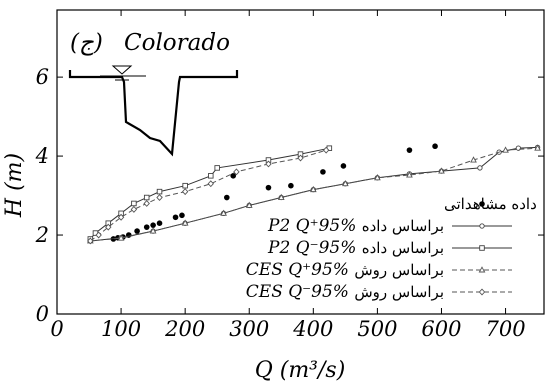 The height and width of the screenshot is (385, 550). Describe the element at coordinates (42, 77) in the screenshot. I see `y-tick-label: 6` at that location.